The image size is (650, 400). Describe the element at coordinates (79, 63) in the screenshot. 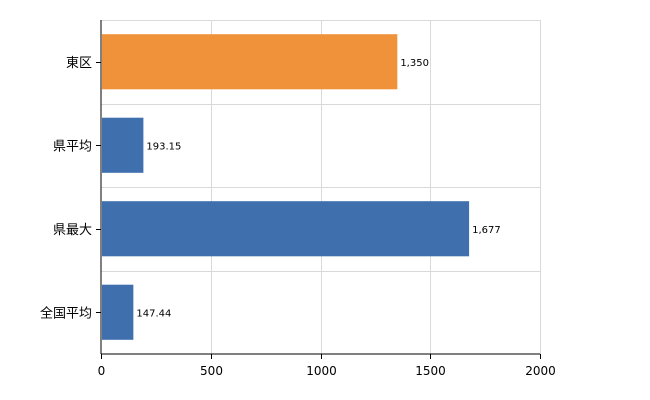

I see `category-label: 東区` at that location.